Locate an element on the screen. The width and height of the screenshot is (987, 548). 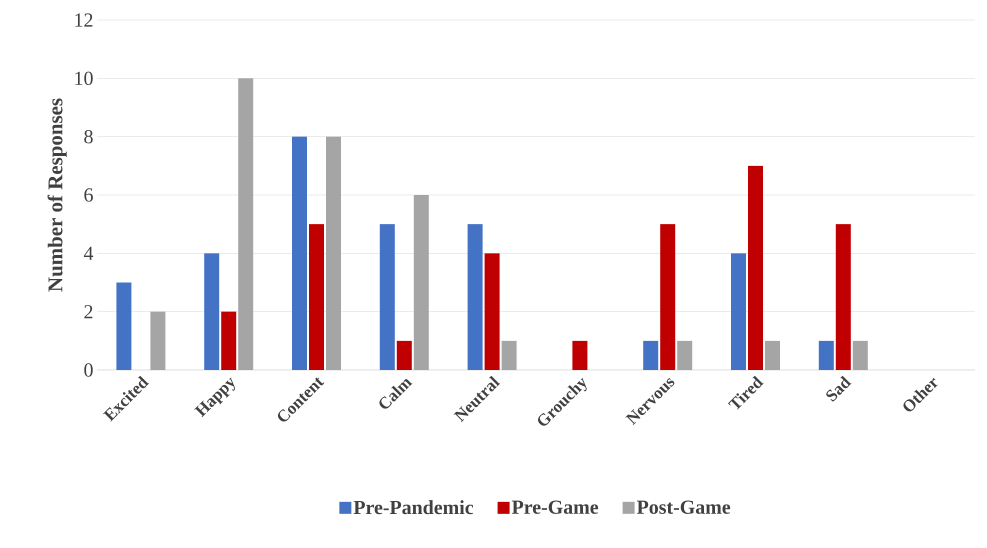
x-tick-label: Sad is located at coordinates (839, 389).